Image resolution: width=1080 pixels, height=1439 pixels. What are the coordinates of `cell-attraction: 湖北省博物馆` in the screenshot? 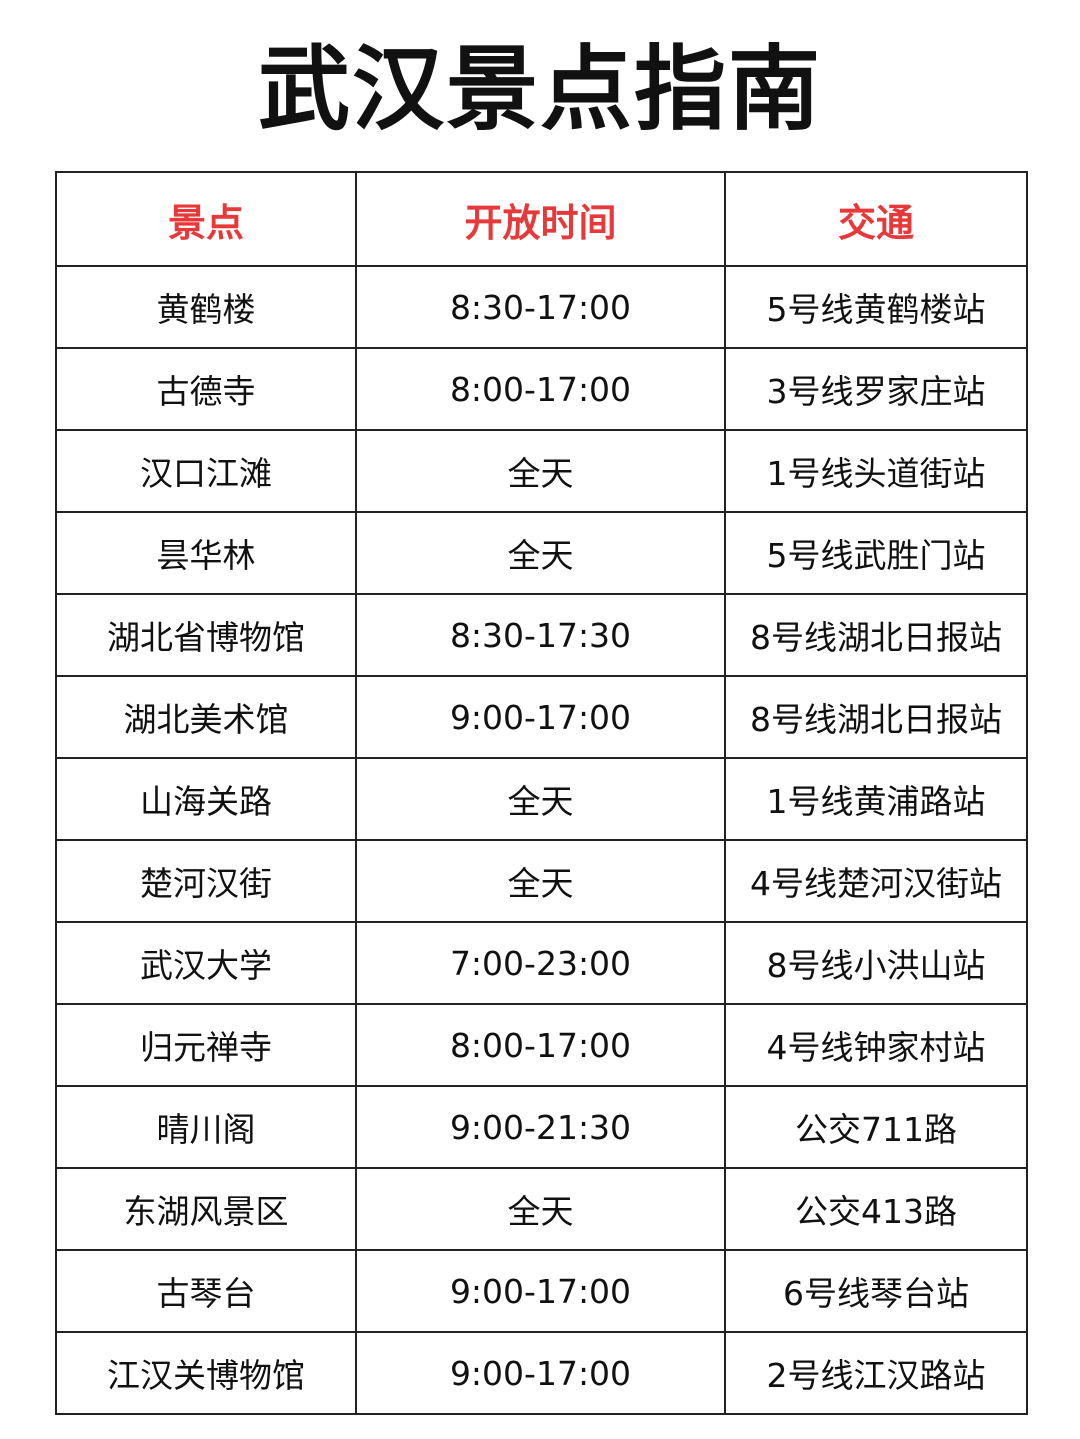 It's located at (206, 635).